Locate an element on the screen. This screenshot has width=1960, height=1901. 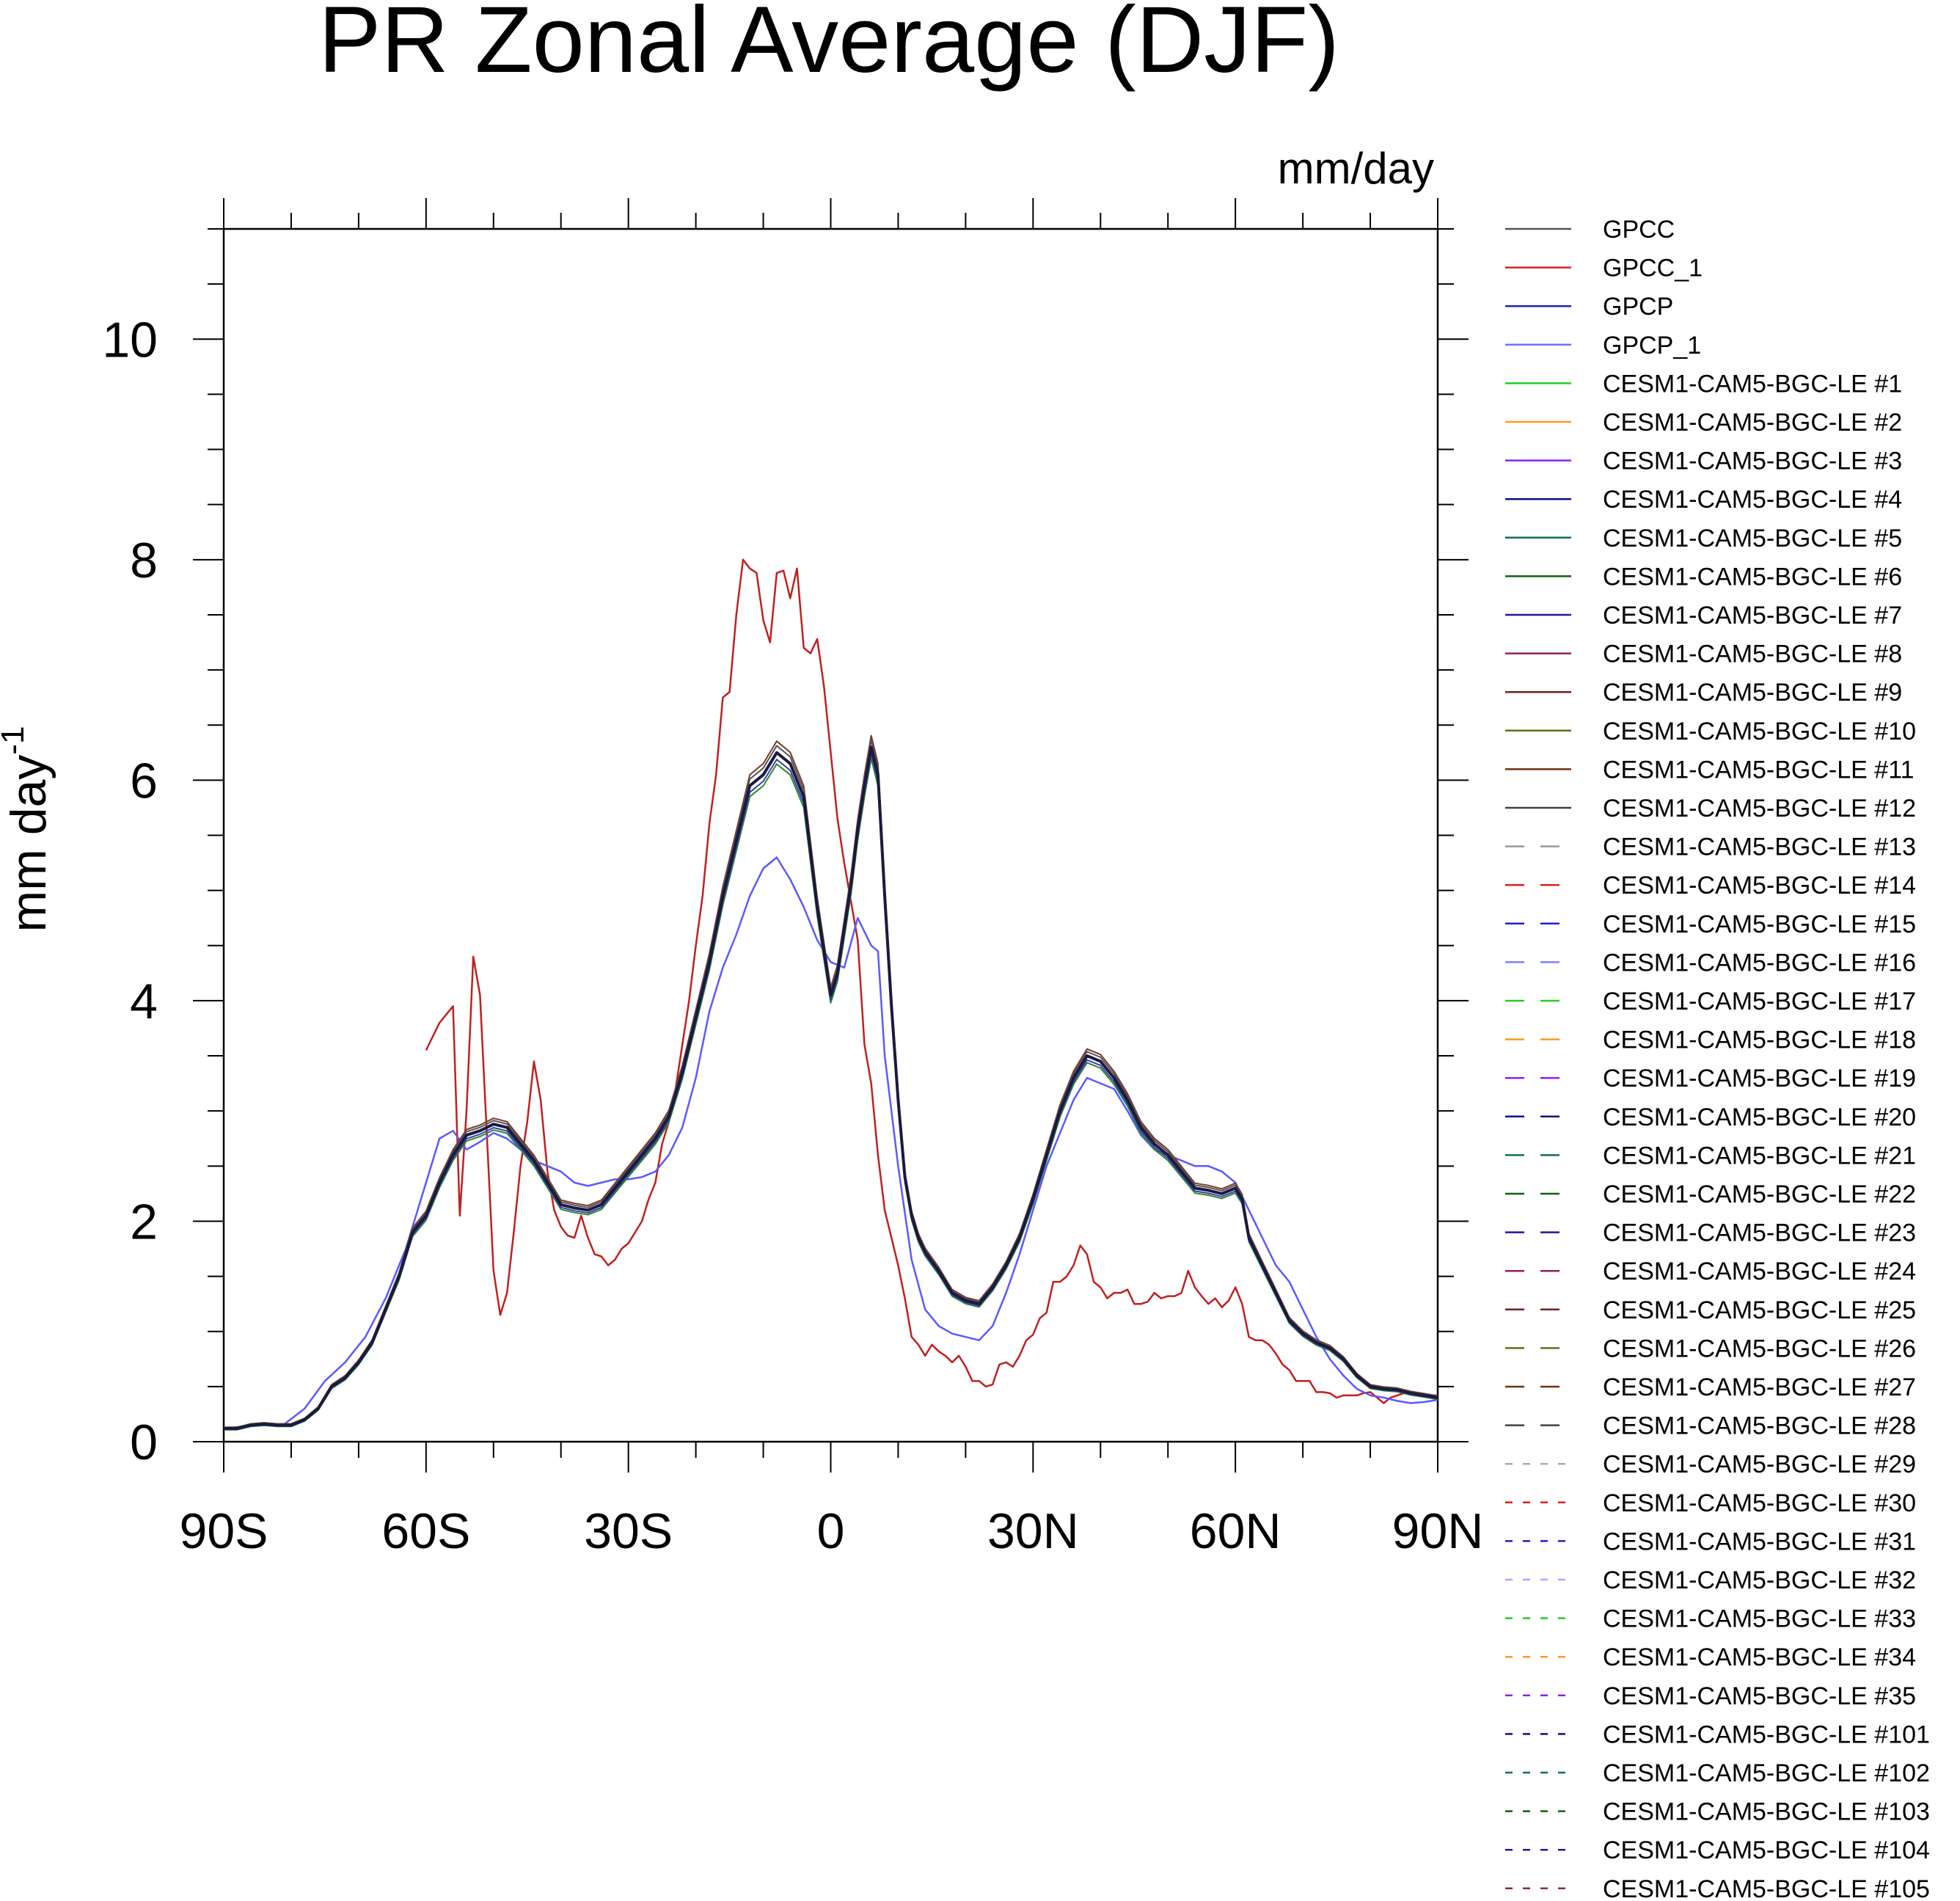
y-tick-label: 0 is located at coordinates (144, 1442).